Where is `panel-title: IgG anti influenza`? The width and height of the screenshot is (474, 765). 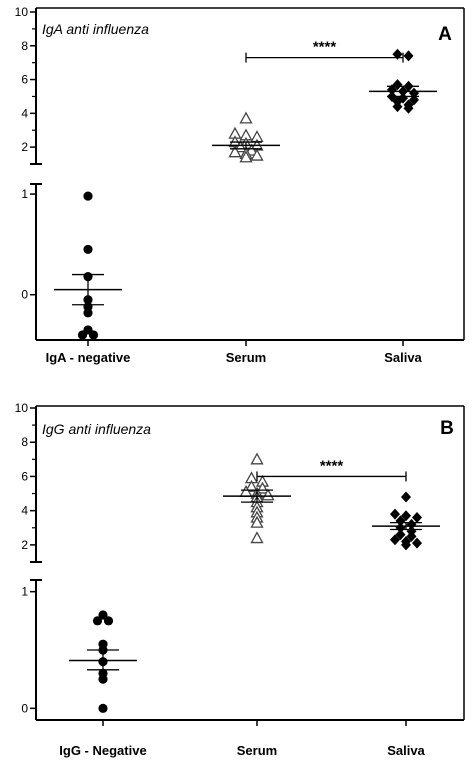
panel-title: IgG anti influenza is located at coordinates (96, 429).